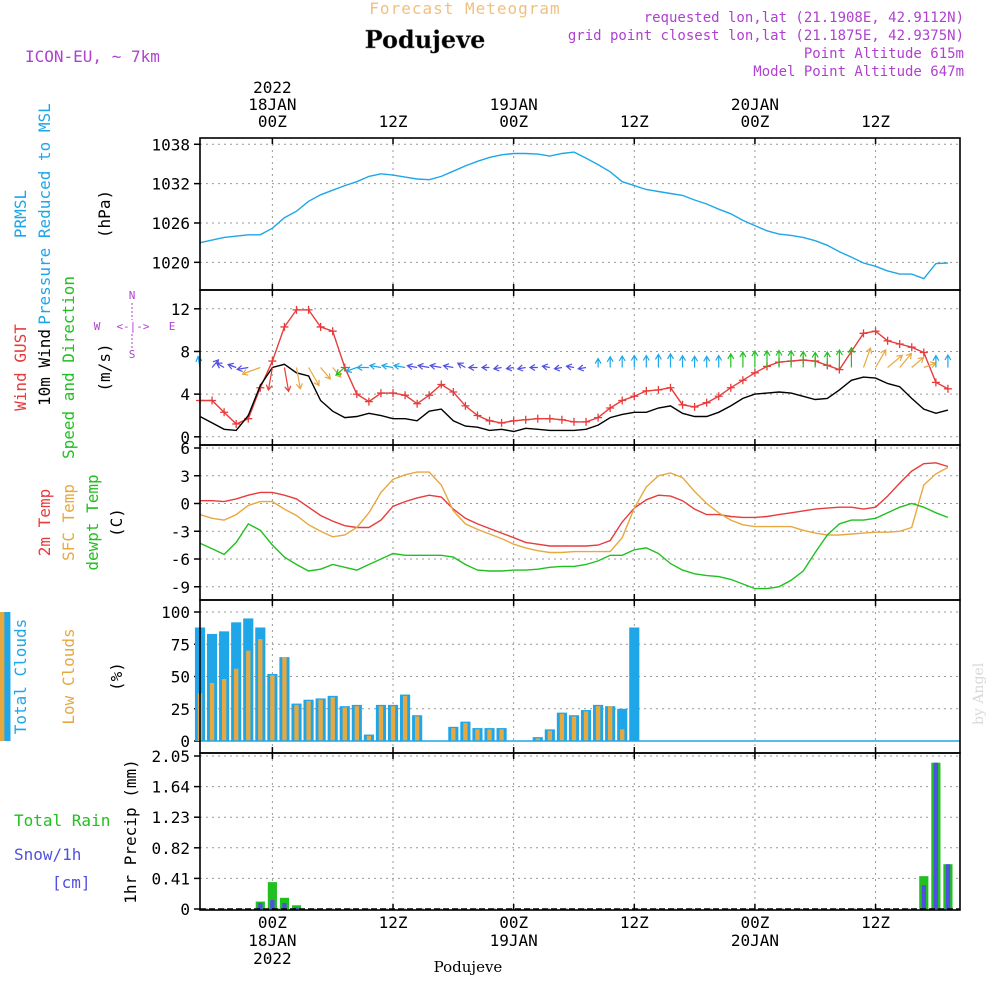 The height and width of the screenshot is (1000, 1000). Describe the element at coordinates (272, 904) in the screenshot. I see `snow-bar` at that location.